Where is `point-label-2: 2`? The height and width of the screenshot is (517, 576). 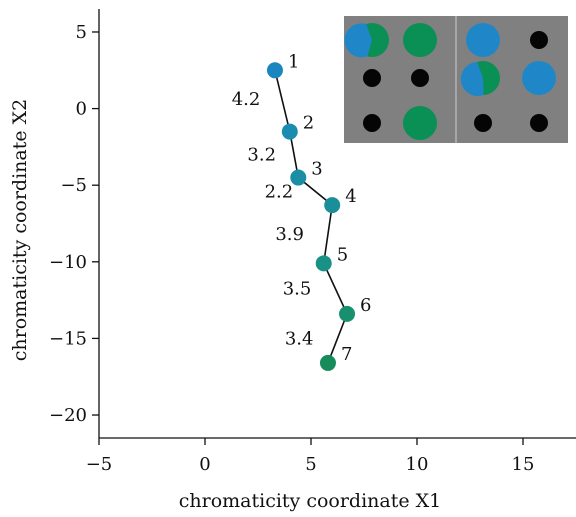 point-label-2: 2 is located at coordinates (308, 123).